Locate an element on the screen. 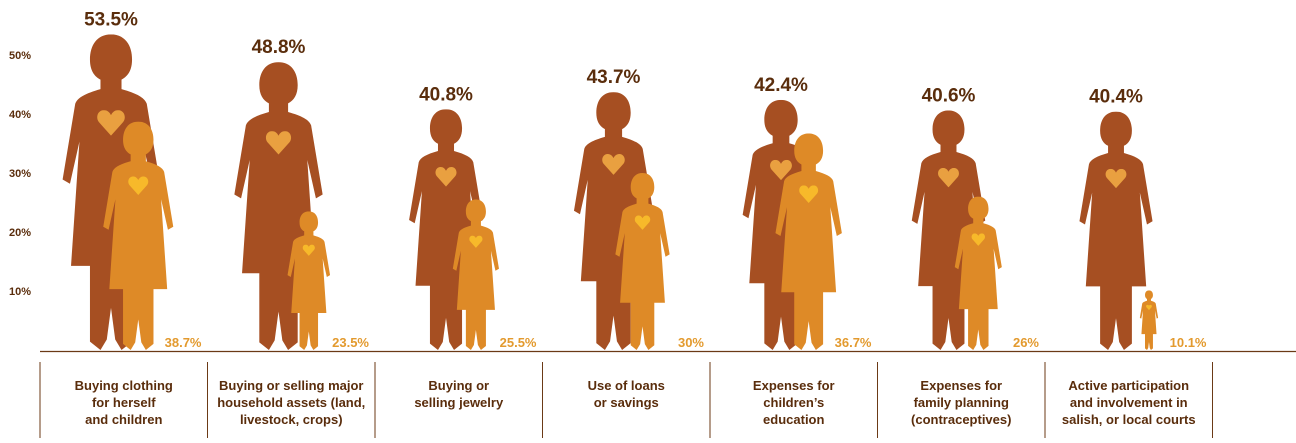 The width and height of the screenshot is (1296, 443). woman-value-label: 40.4% is located at coordinates (1116, 97).